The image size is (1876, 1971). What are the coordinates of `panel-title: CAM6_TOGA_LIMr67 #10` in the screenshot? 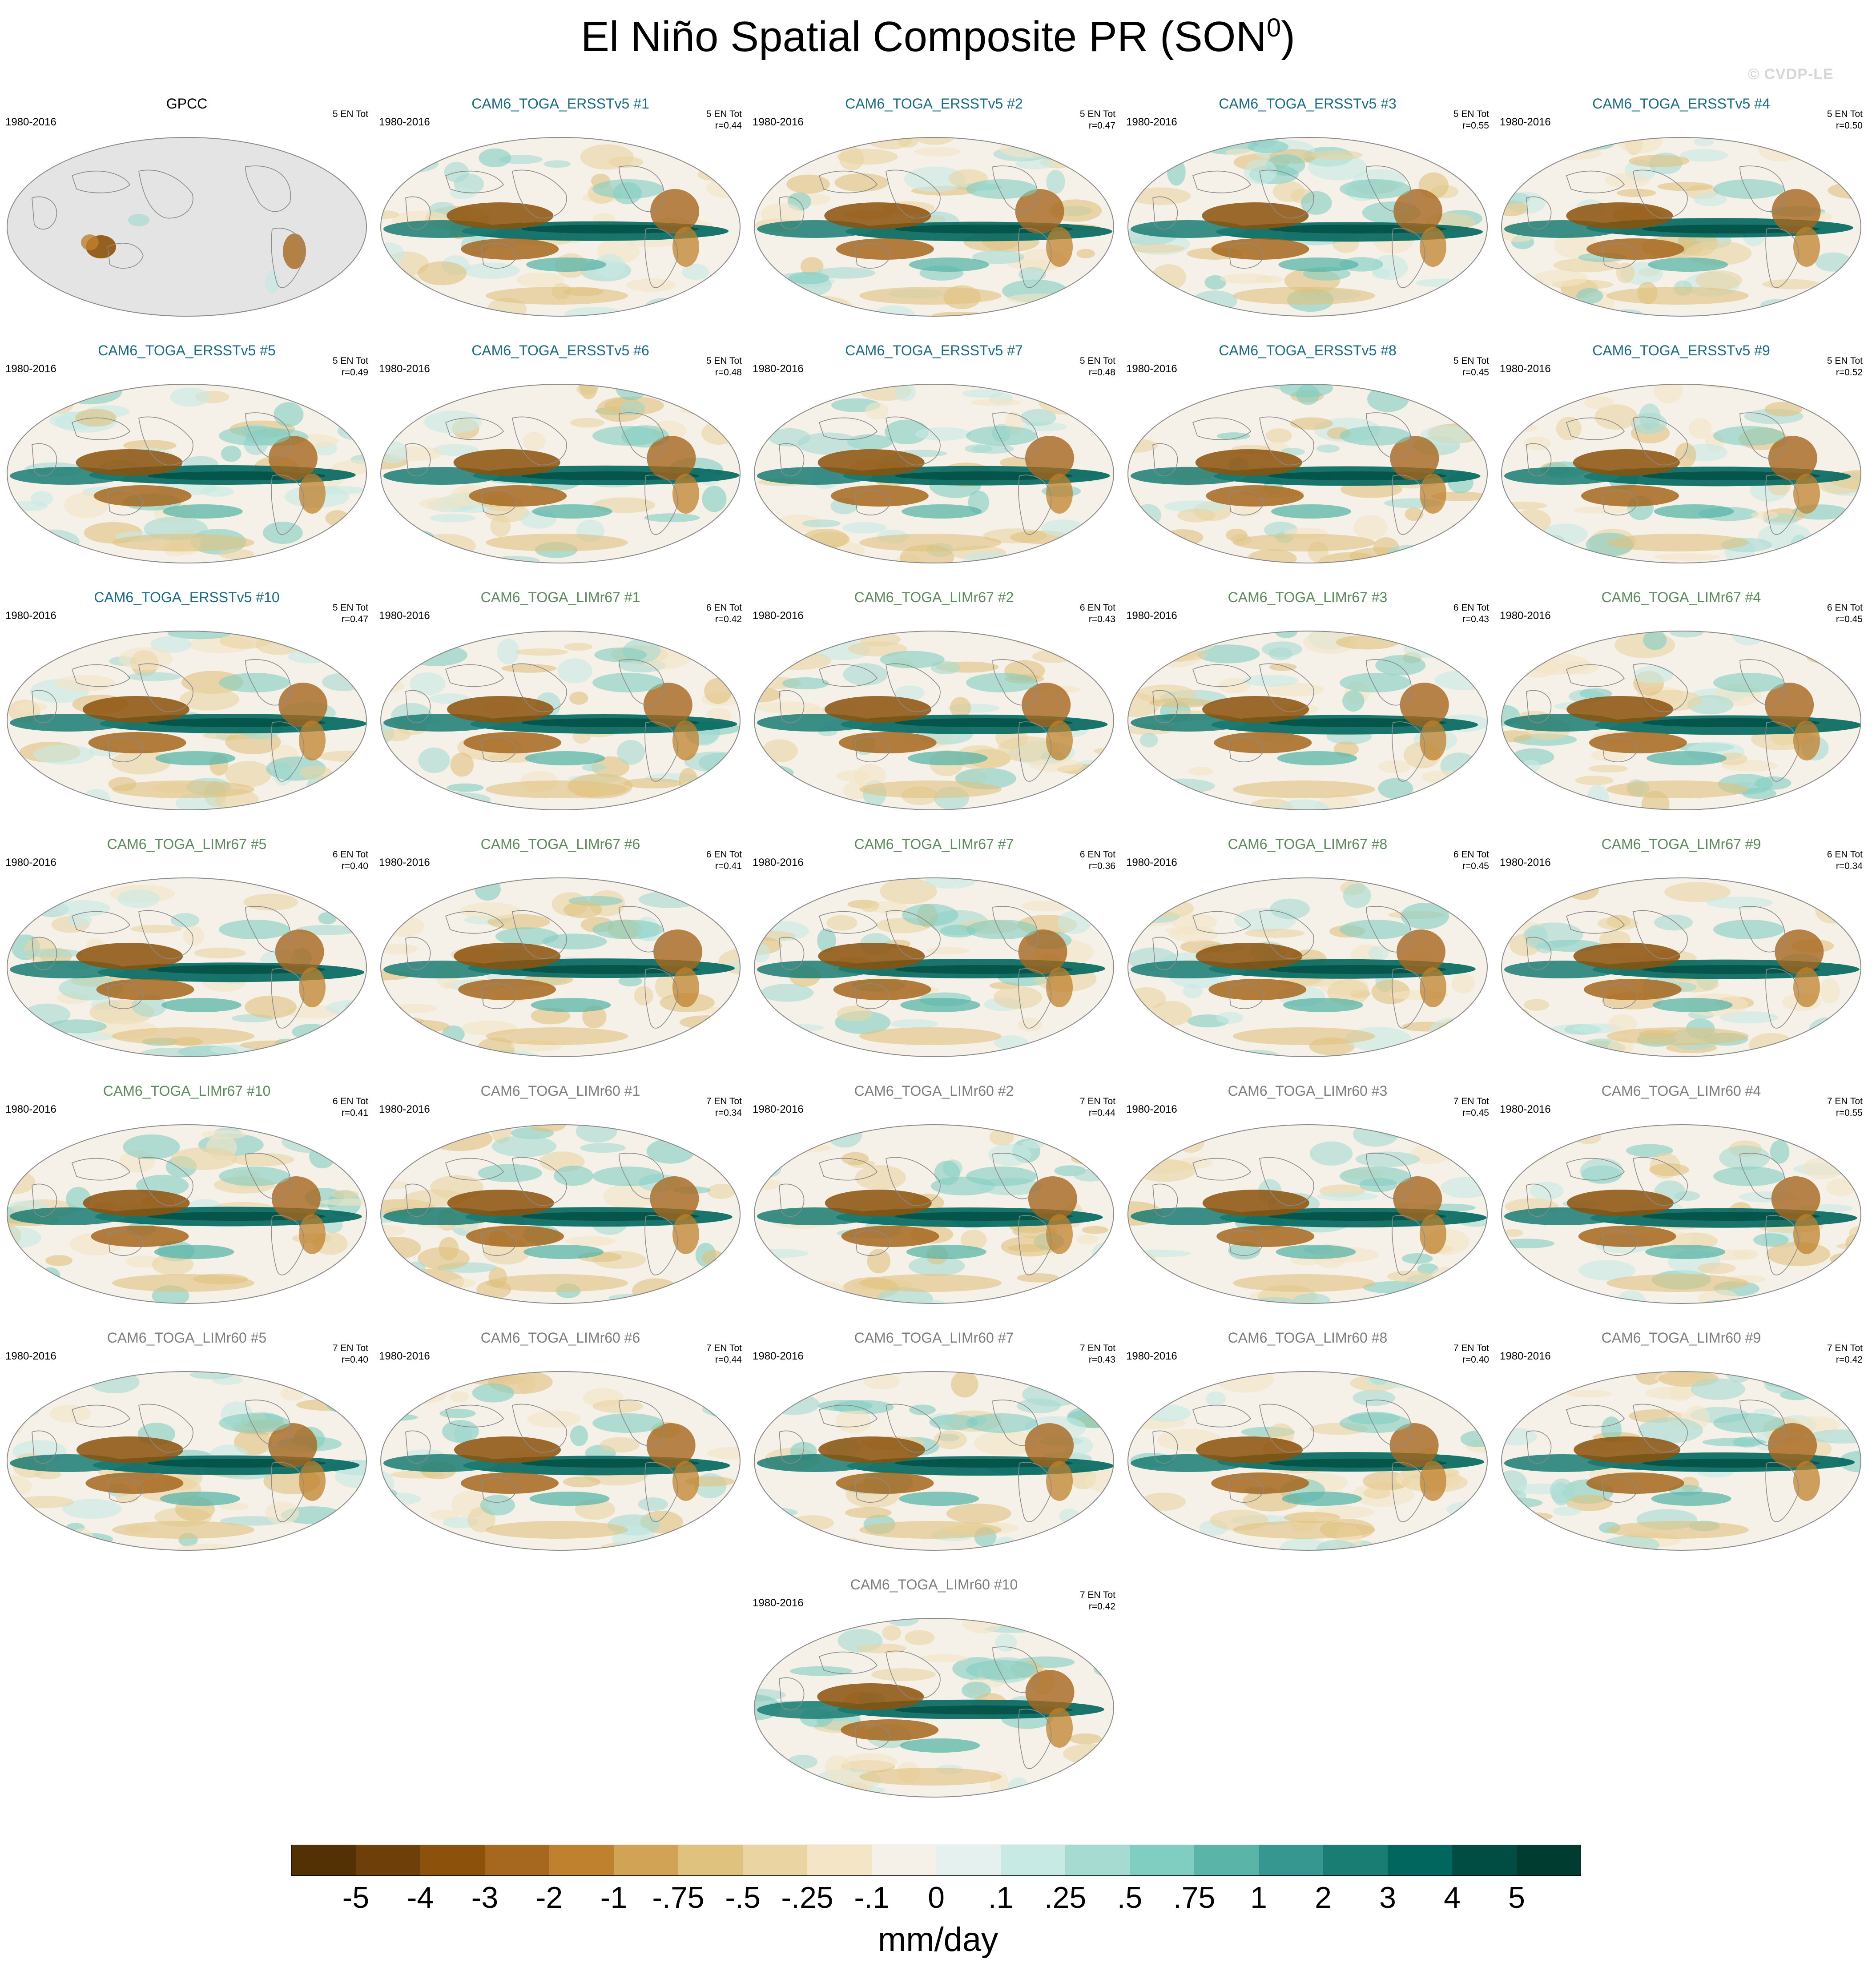 It's located at (187, 1091).